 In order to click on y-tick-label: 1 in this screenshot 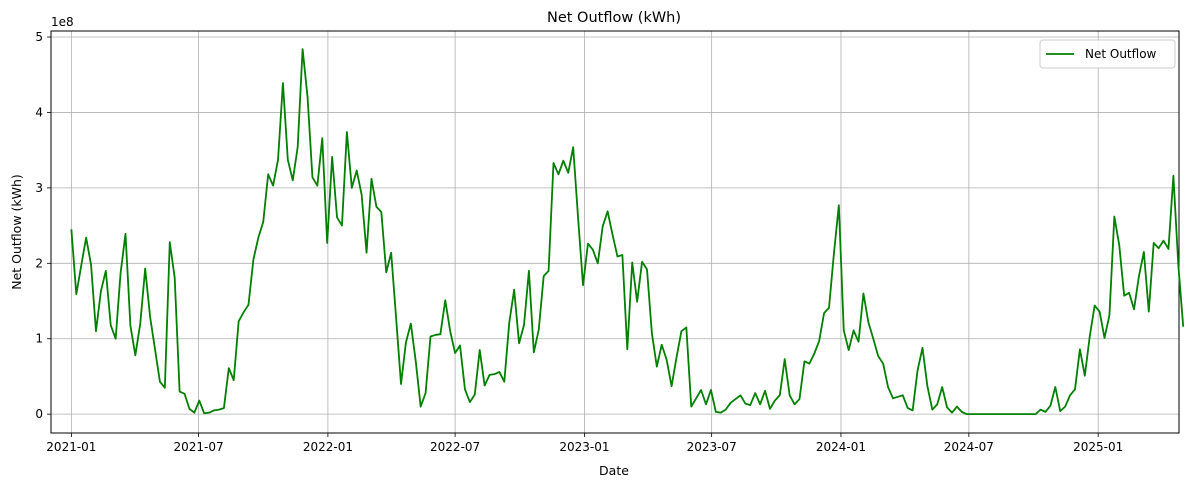, I will do `click(39, 339)`.